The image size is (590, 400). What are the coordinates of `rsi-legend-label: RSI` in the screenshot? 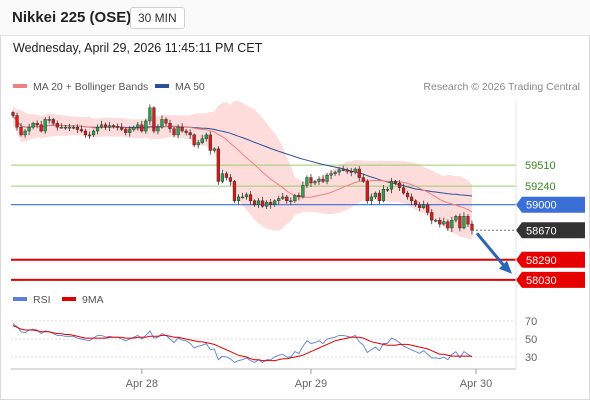 It's located at (42, 300).